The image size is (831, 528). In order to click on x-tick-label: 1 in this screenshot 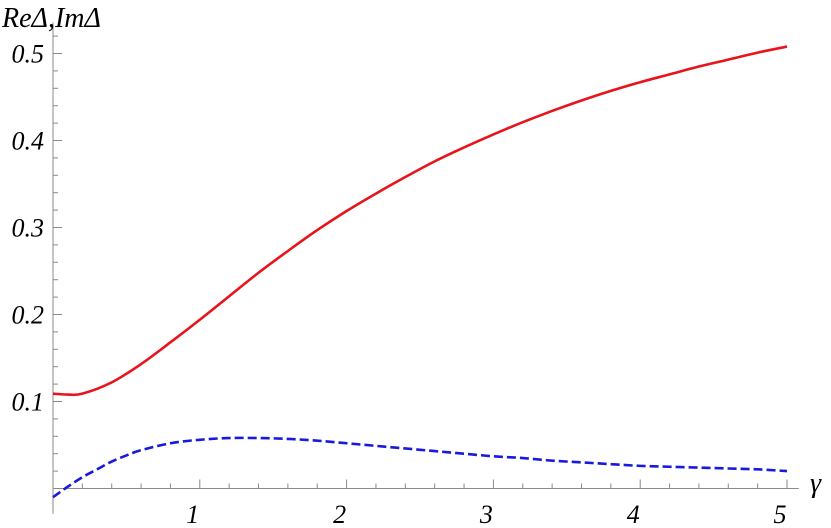, I will do `click(192, 514)`.